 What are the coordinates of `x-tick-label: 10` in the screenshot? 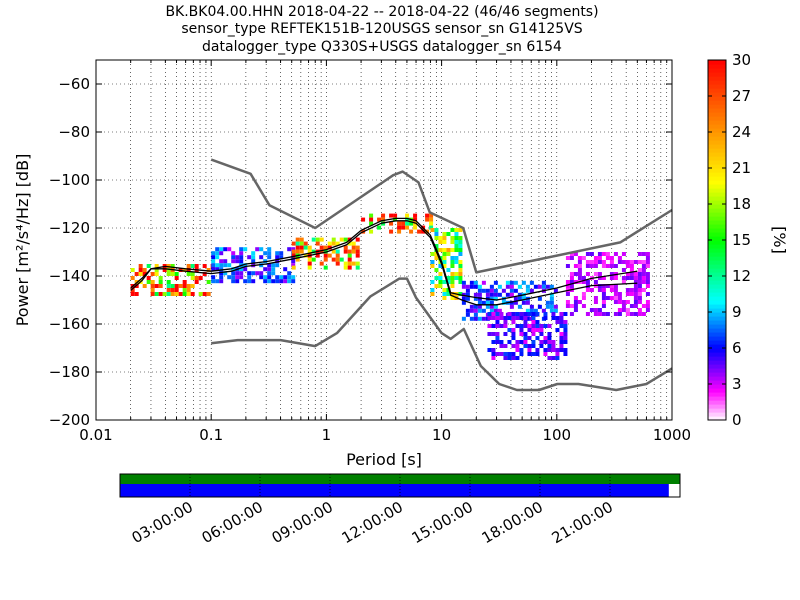 It's located at (441, 435).